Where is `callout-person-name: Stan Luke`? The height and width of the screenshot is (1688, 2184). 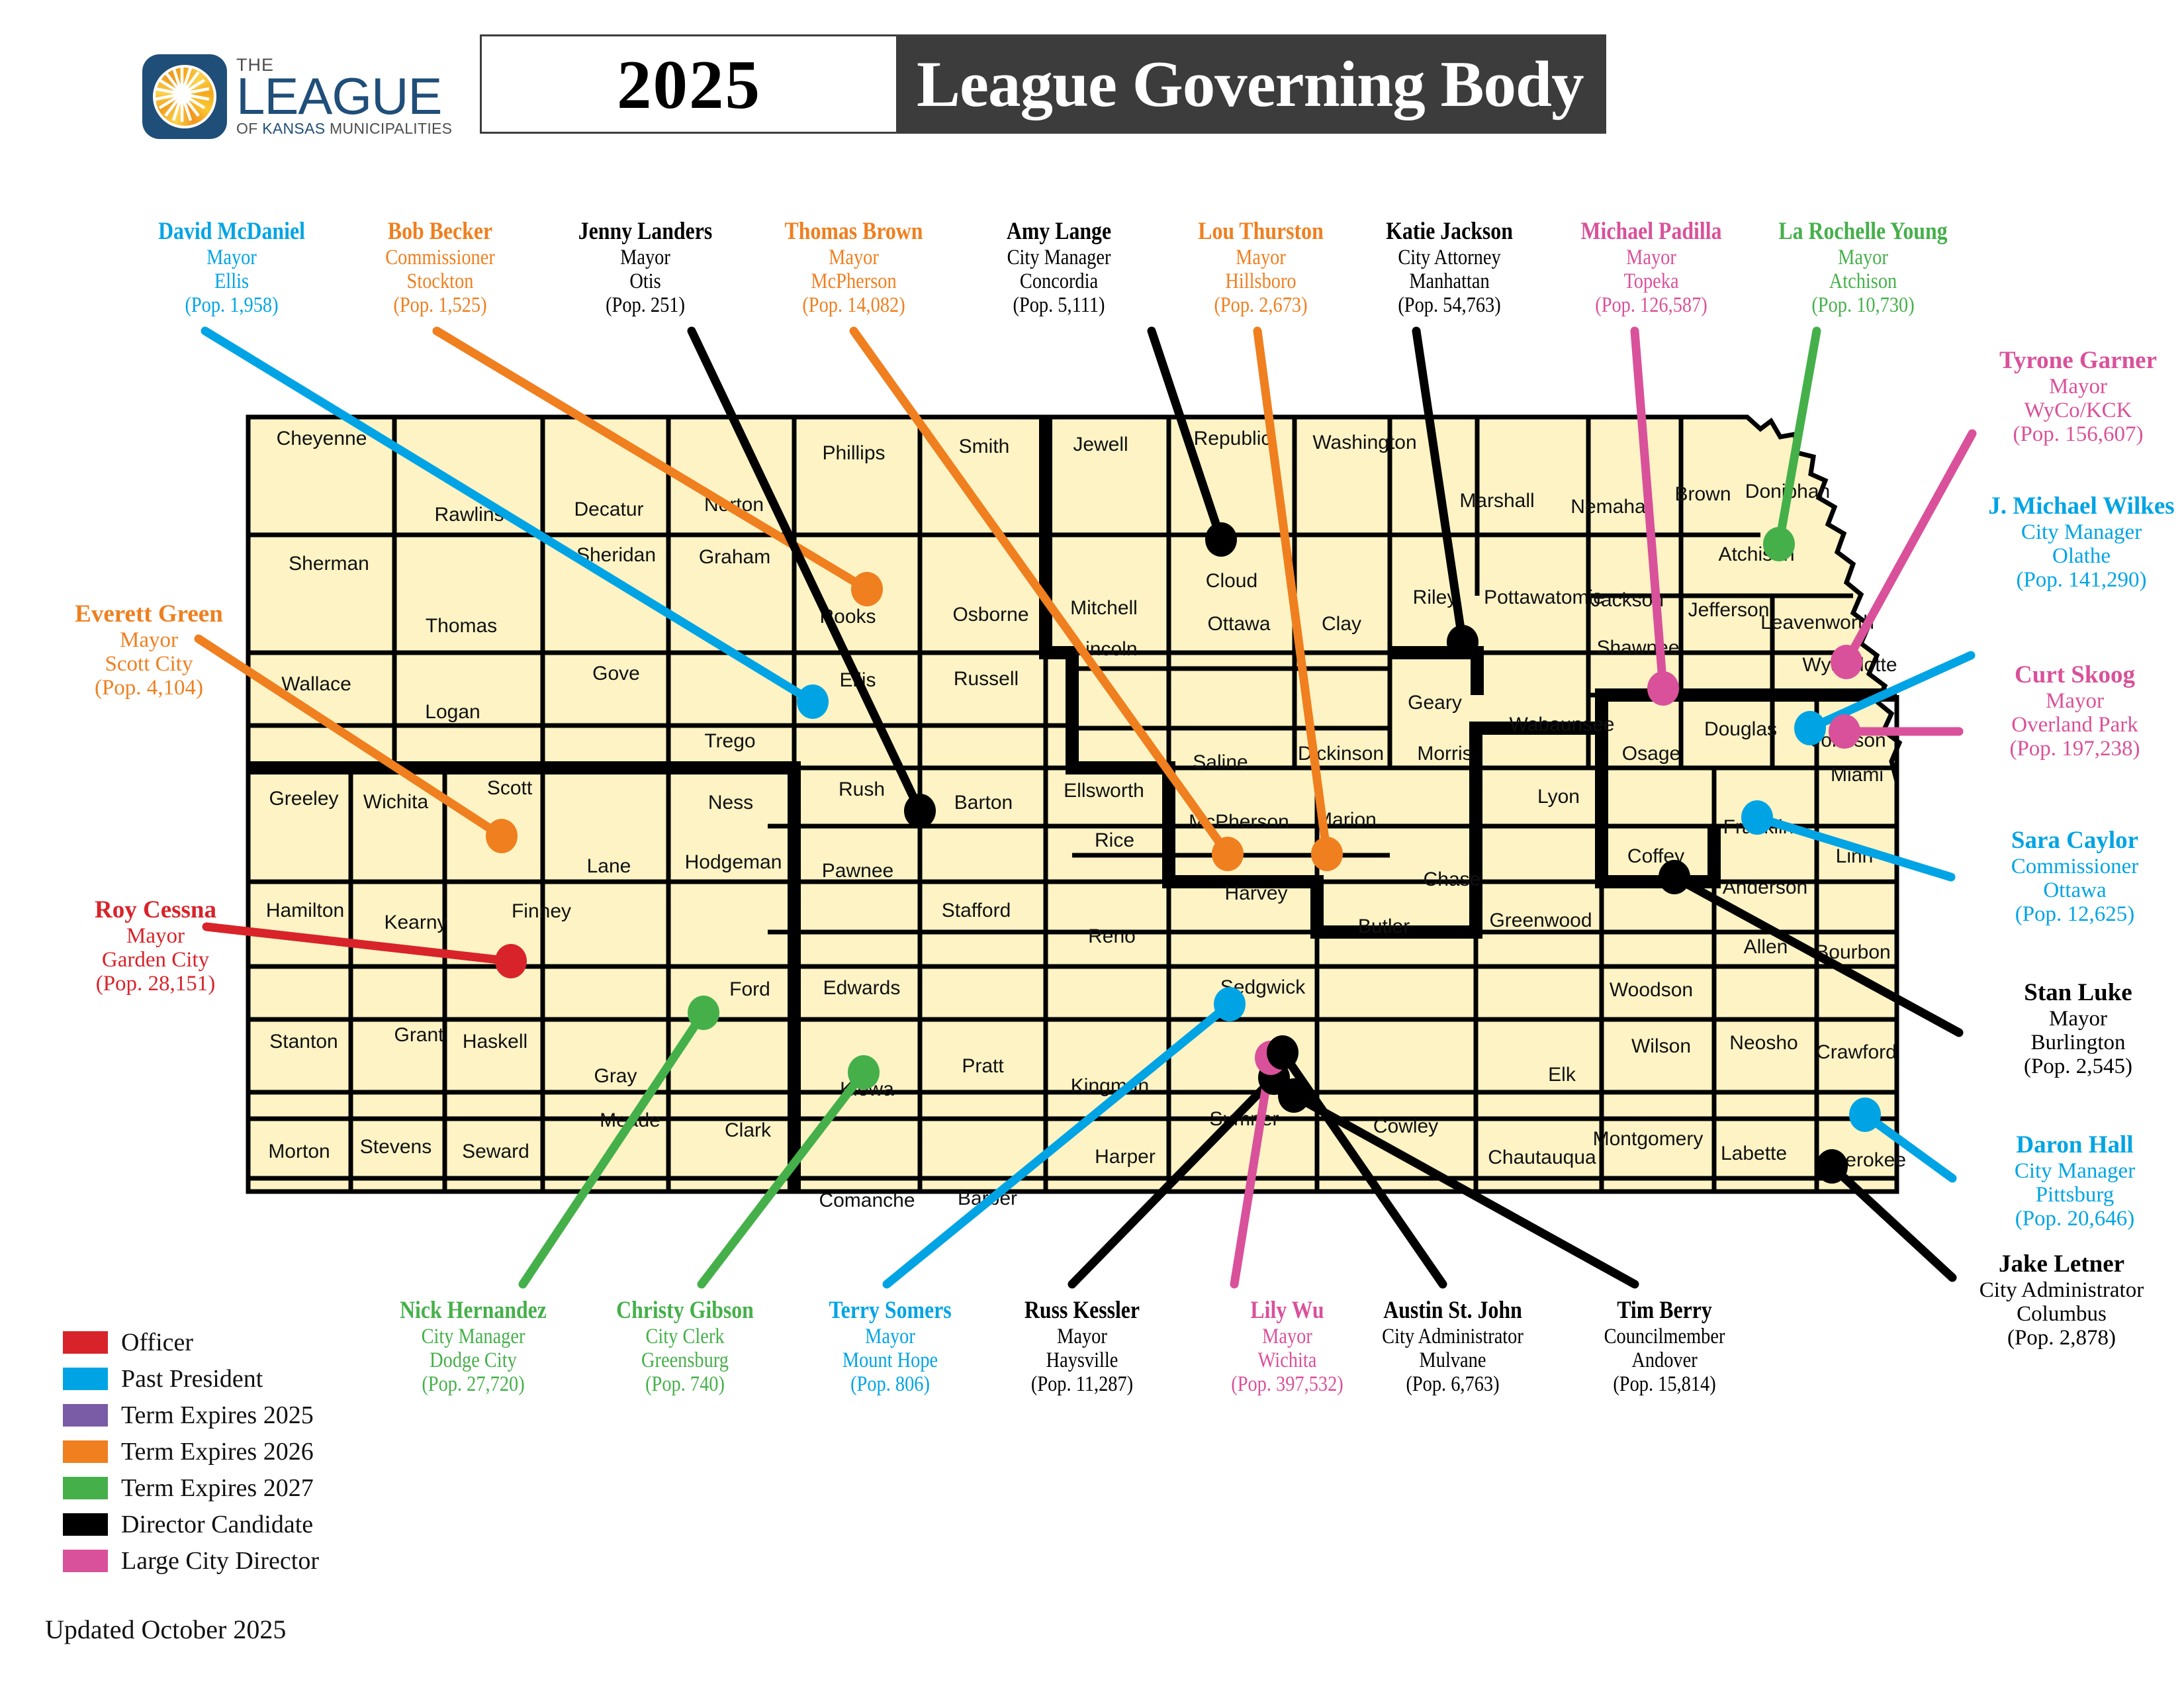 callout-person-name: Stan Luke is located at coordinates (2078, 992).